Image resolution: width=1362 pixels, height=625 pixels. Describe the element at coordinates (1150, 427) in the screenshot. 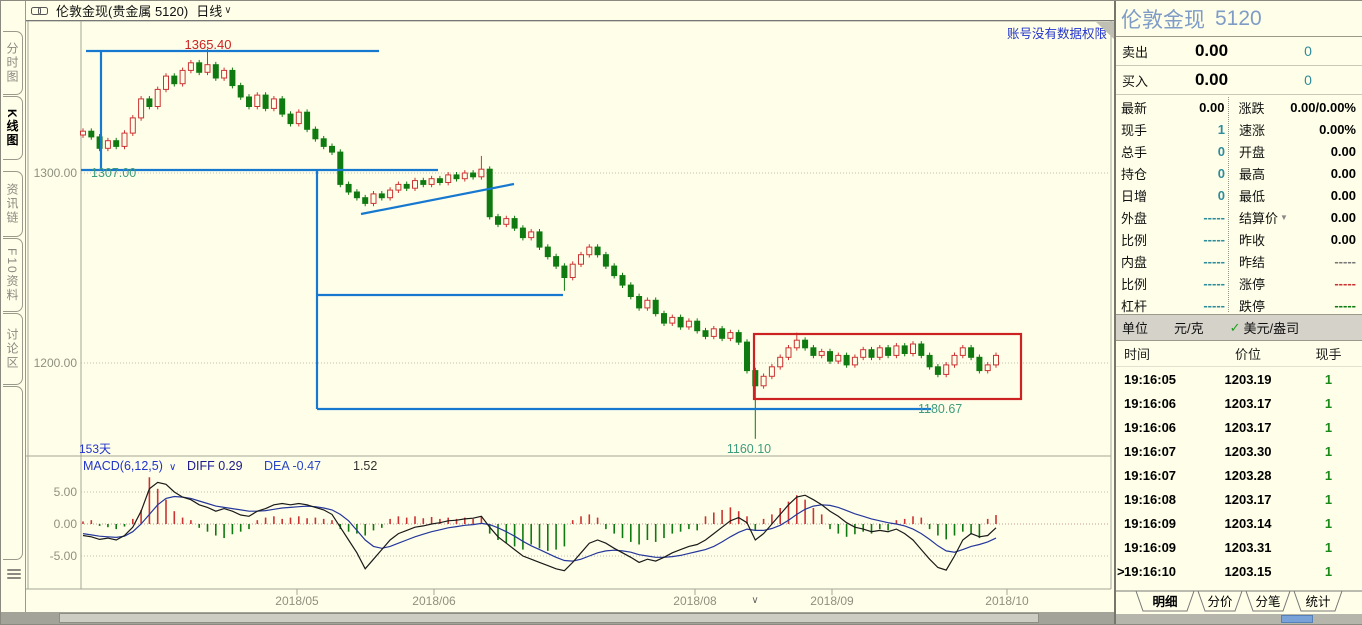

I see `tape-time: 19:16:06` at that location.